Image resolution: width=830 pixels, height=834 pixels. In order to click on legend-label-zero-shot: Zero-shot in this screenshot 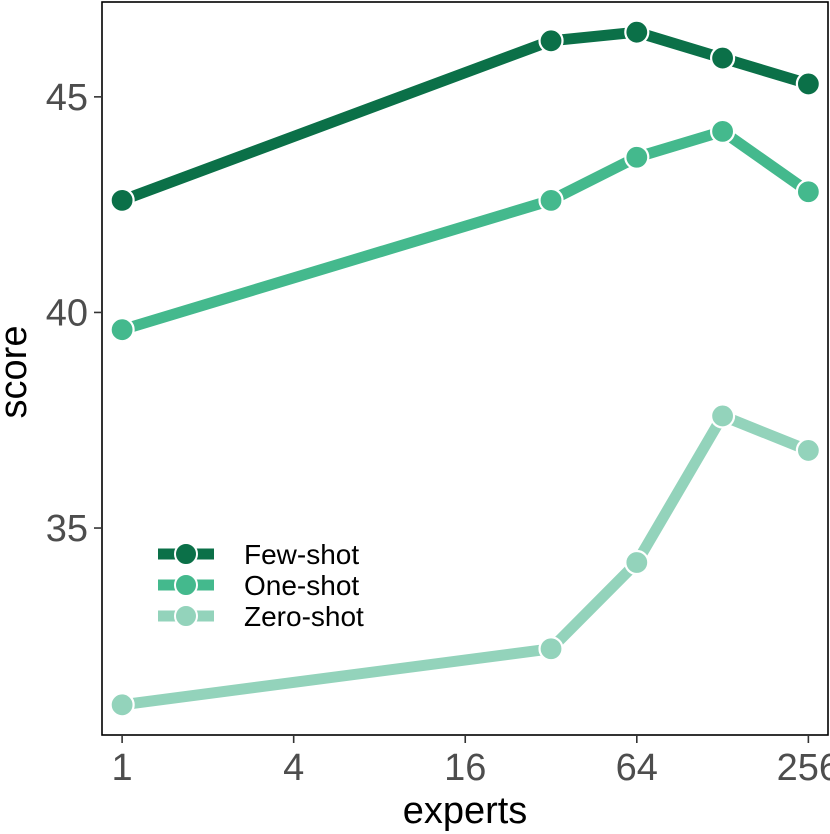, I will do `click(304, 616)`.